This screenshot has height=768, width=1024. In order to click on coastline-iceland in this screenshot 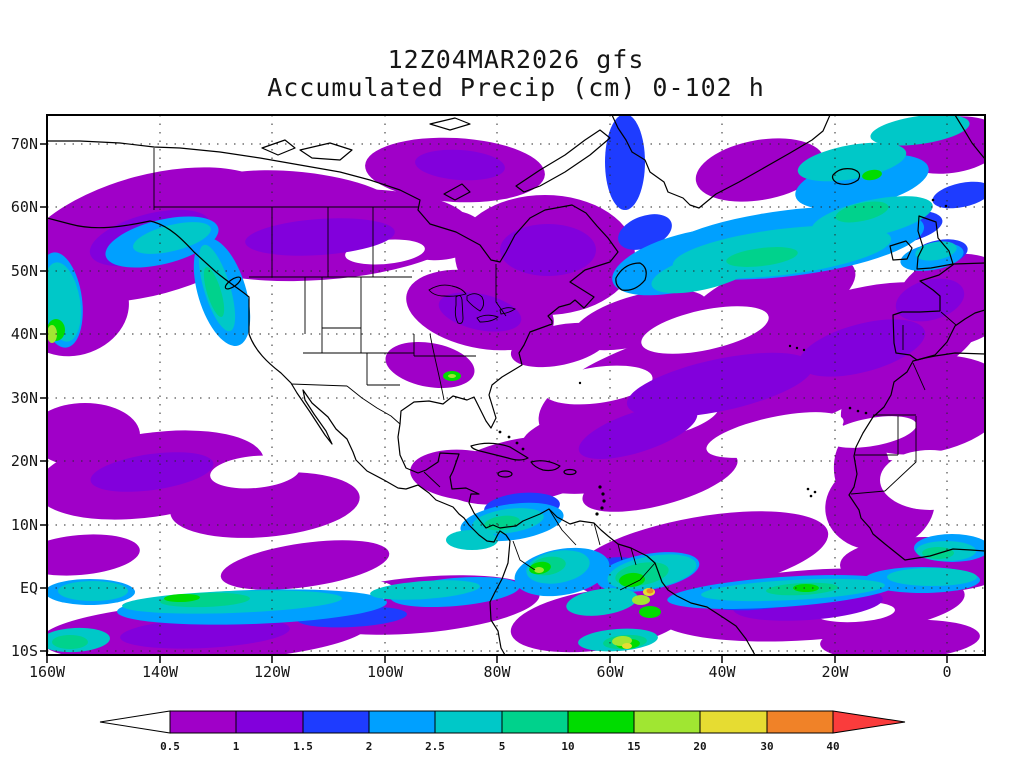, I will do `click(846, 177)`.